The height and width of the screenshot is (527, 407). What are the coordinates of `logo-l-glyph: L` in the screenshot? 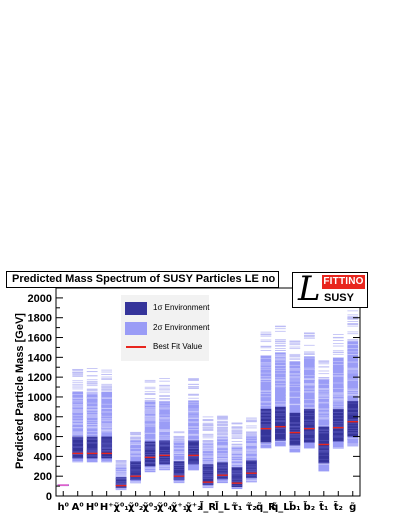 It's located at (309, 289).